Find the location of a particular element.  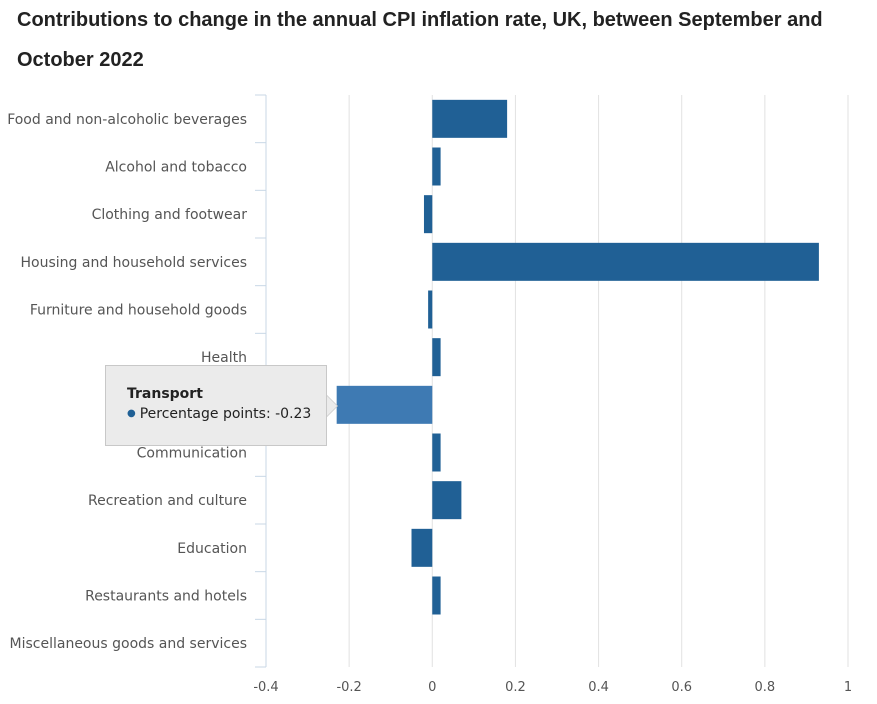

category-label: Communication is located at coordinates (192, 454).